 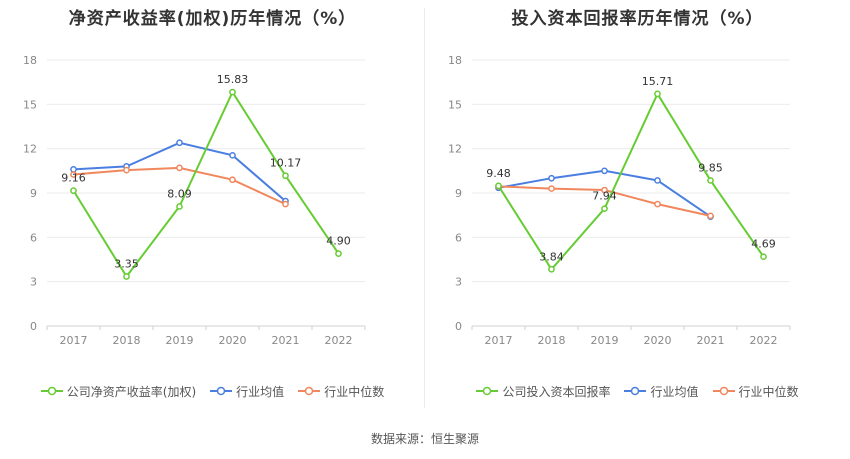 I want to click on legend-item-company: 公司投入资本回报率, so click(x=543, y=391).